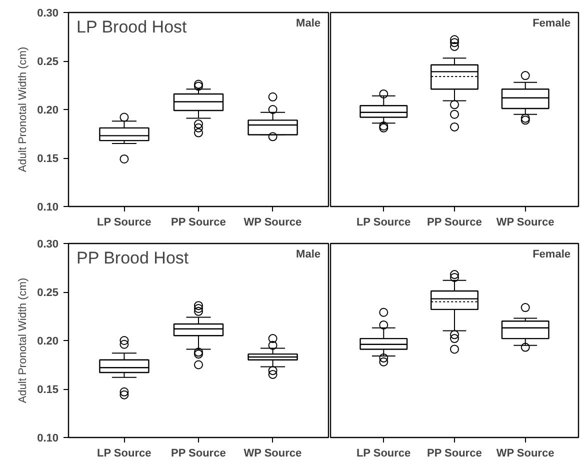 The image size is (587, 462). What do you see at coordinates (132, 27) in the screenshot?
I see `chart-title: LP Brood Host` at bounding box center [132, 27].